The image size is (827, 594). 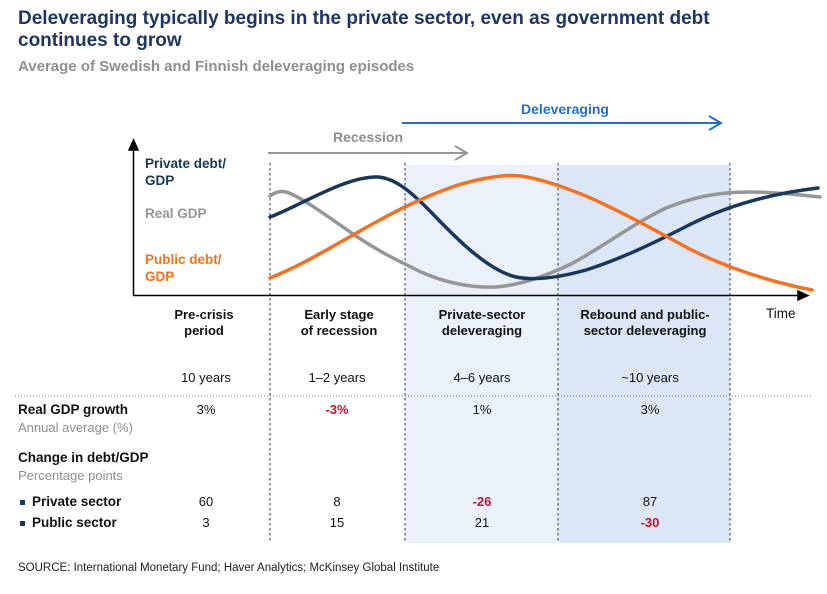 What do you see at coordinates (70, 475) in the screenshot?
I see `row-sublabel-percentage-points: Percentage points` at bounding box center [70, 475].